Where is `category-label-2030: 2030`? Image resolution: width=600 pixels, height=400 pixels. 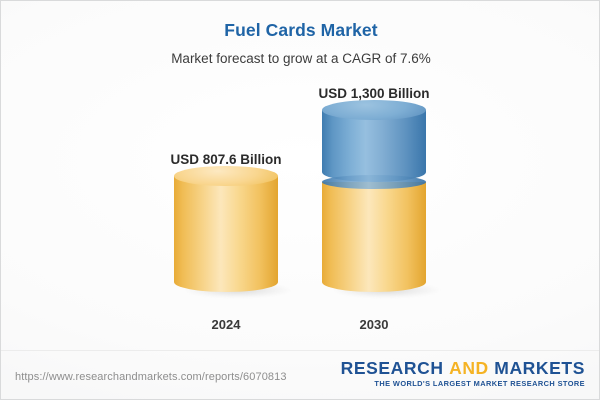 category-label-2030: 2030 is located at coordinates (374, 324).